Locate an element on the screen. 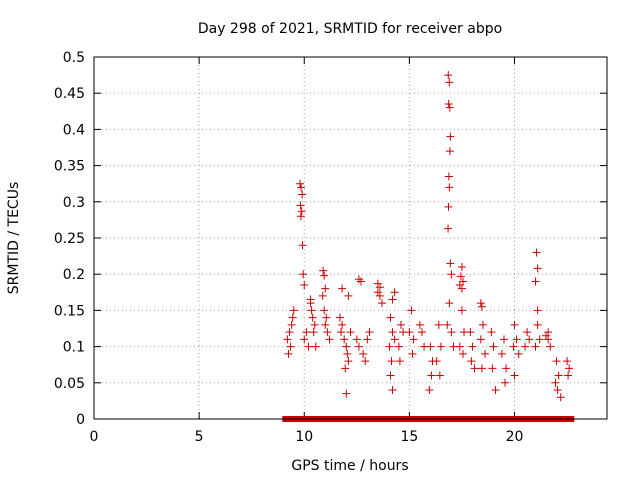  y-tick-label: 0.15 is located at coordinates (69, 311).